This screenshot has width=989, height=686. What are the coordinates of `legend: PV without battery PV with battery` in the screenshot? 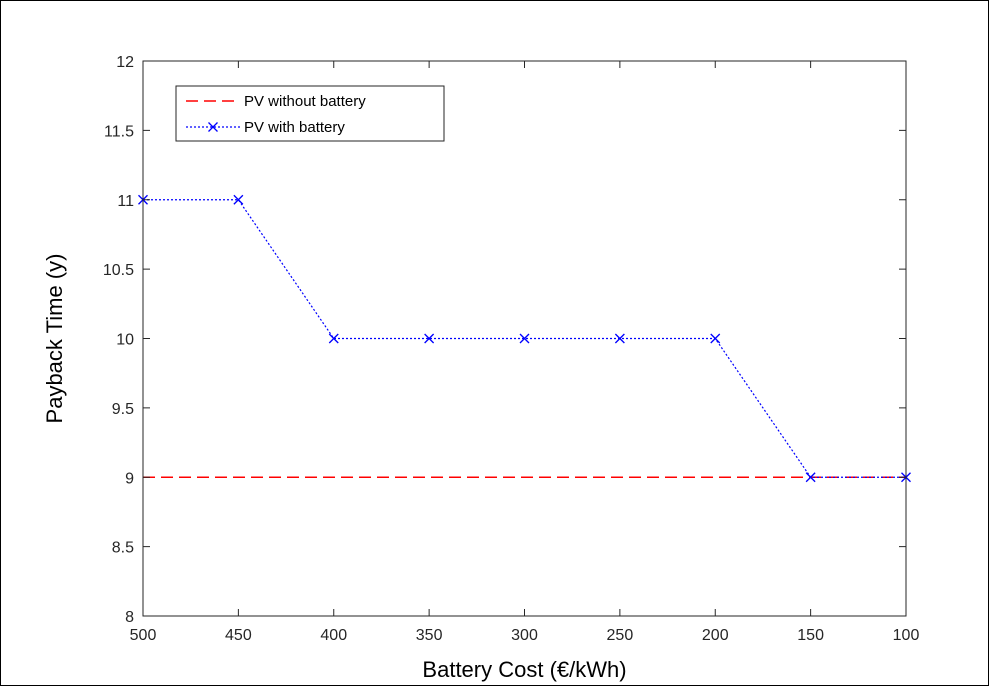 It's located at (310, 113).